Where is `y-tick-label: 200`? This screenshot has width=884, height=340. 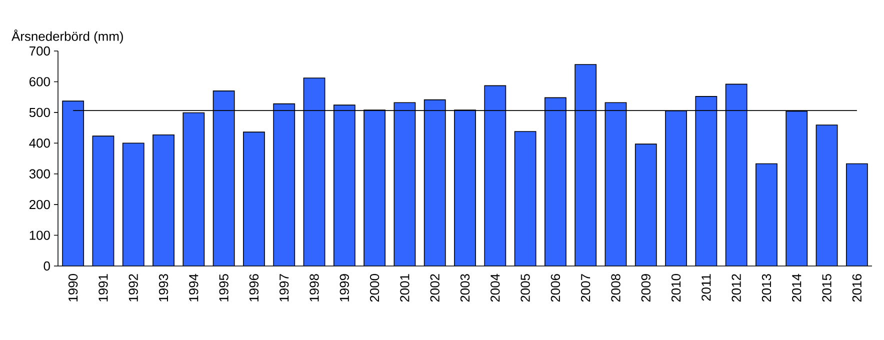
y-tick-label: 200 is located at coordinates (40, 205).